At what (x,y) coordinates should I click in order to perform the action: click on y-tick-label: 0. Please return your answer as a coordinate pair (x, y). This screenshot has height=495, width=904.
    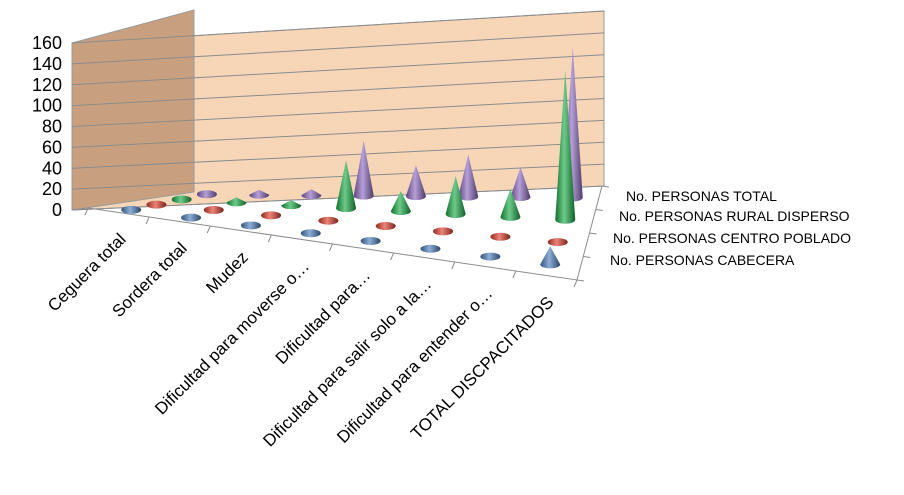
    Looking at the image, I should click on (57, 210).